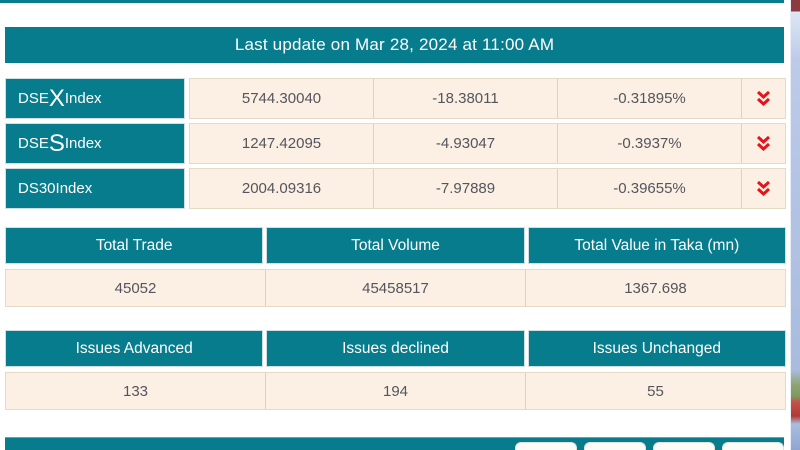 This screenshot has height=450, width=800. I want to click on index-name-big: S, so click(56, 143).